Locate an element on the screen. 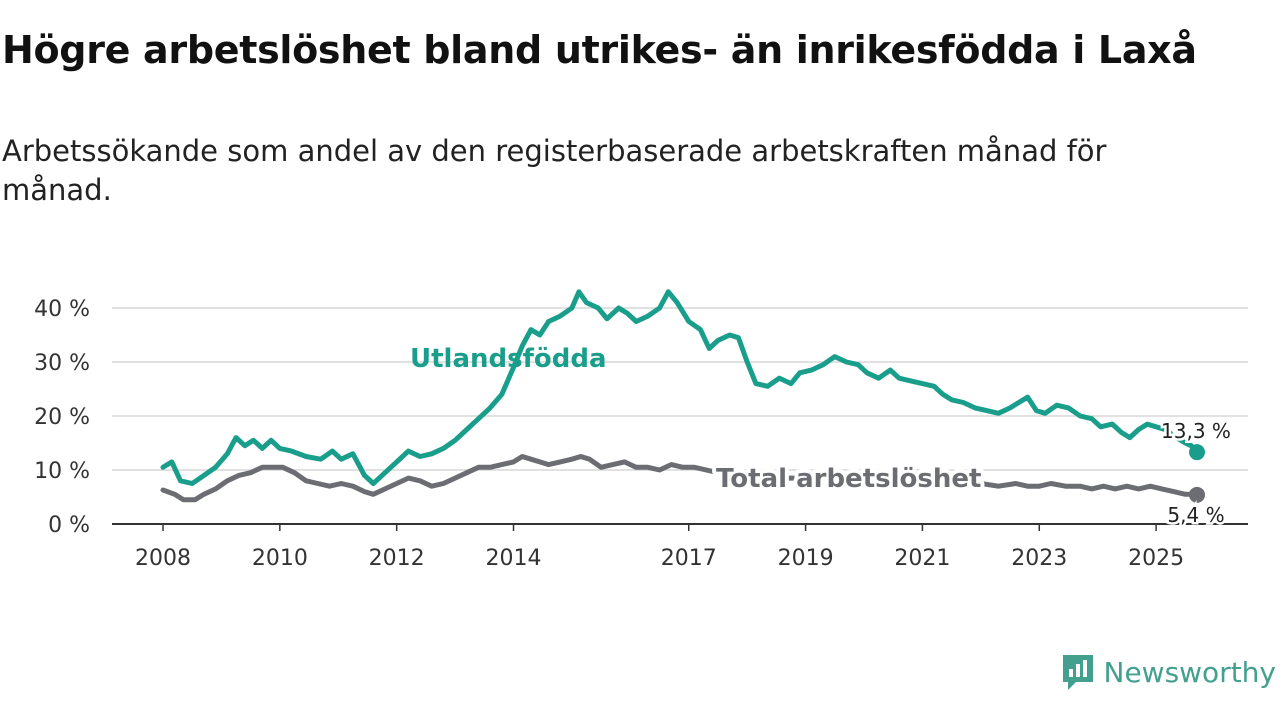  newsworthy-logo-icon is located at coordinates (1077, 672).